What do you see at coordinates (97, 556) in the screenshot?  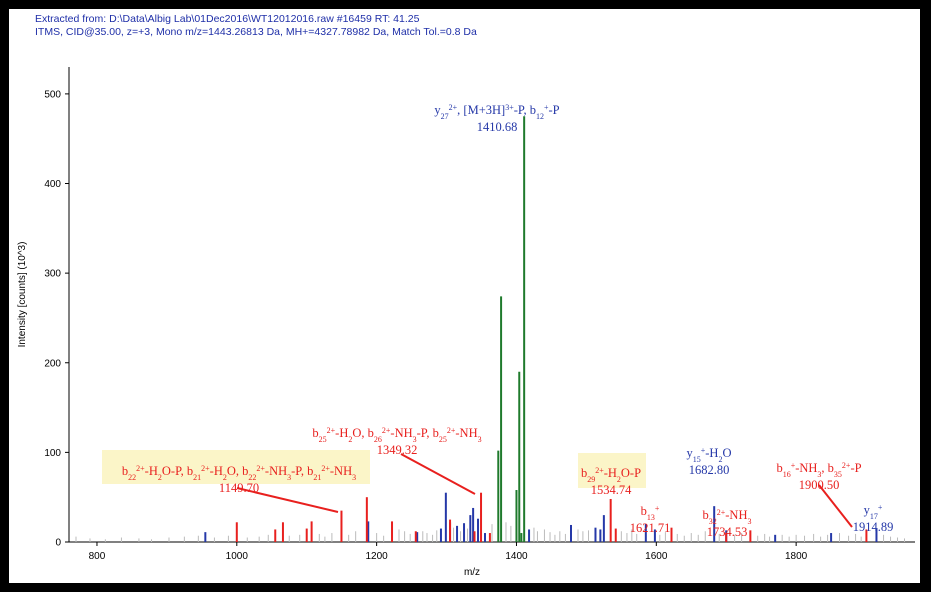 I see `x-tick-label: 800` at bounding box center [97, 556].